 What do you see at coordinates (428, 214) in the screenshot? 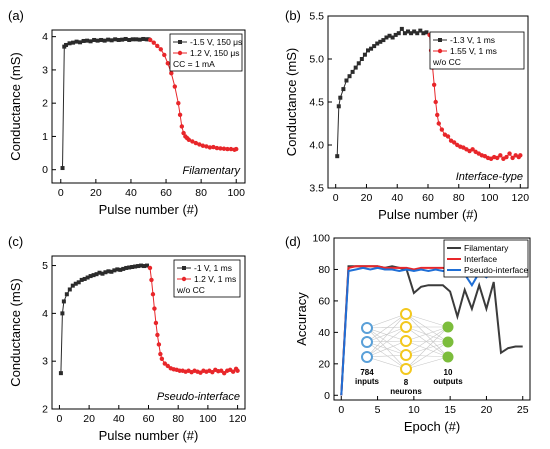
I see `x-axis-label: Pulse number (#)` at bounding box center [428, 214].